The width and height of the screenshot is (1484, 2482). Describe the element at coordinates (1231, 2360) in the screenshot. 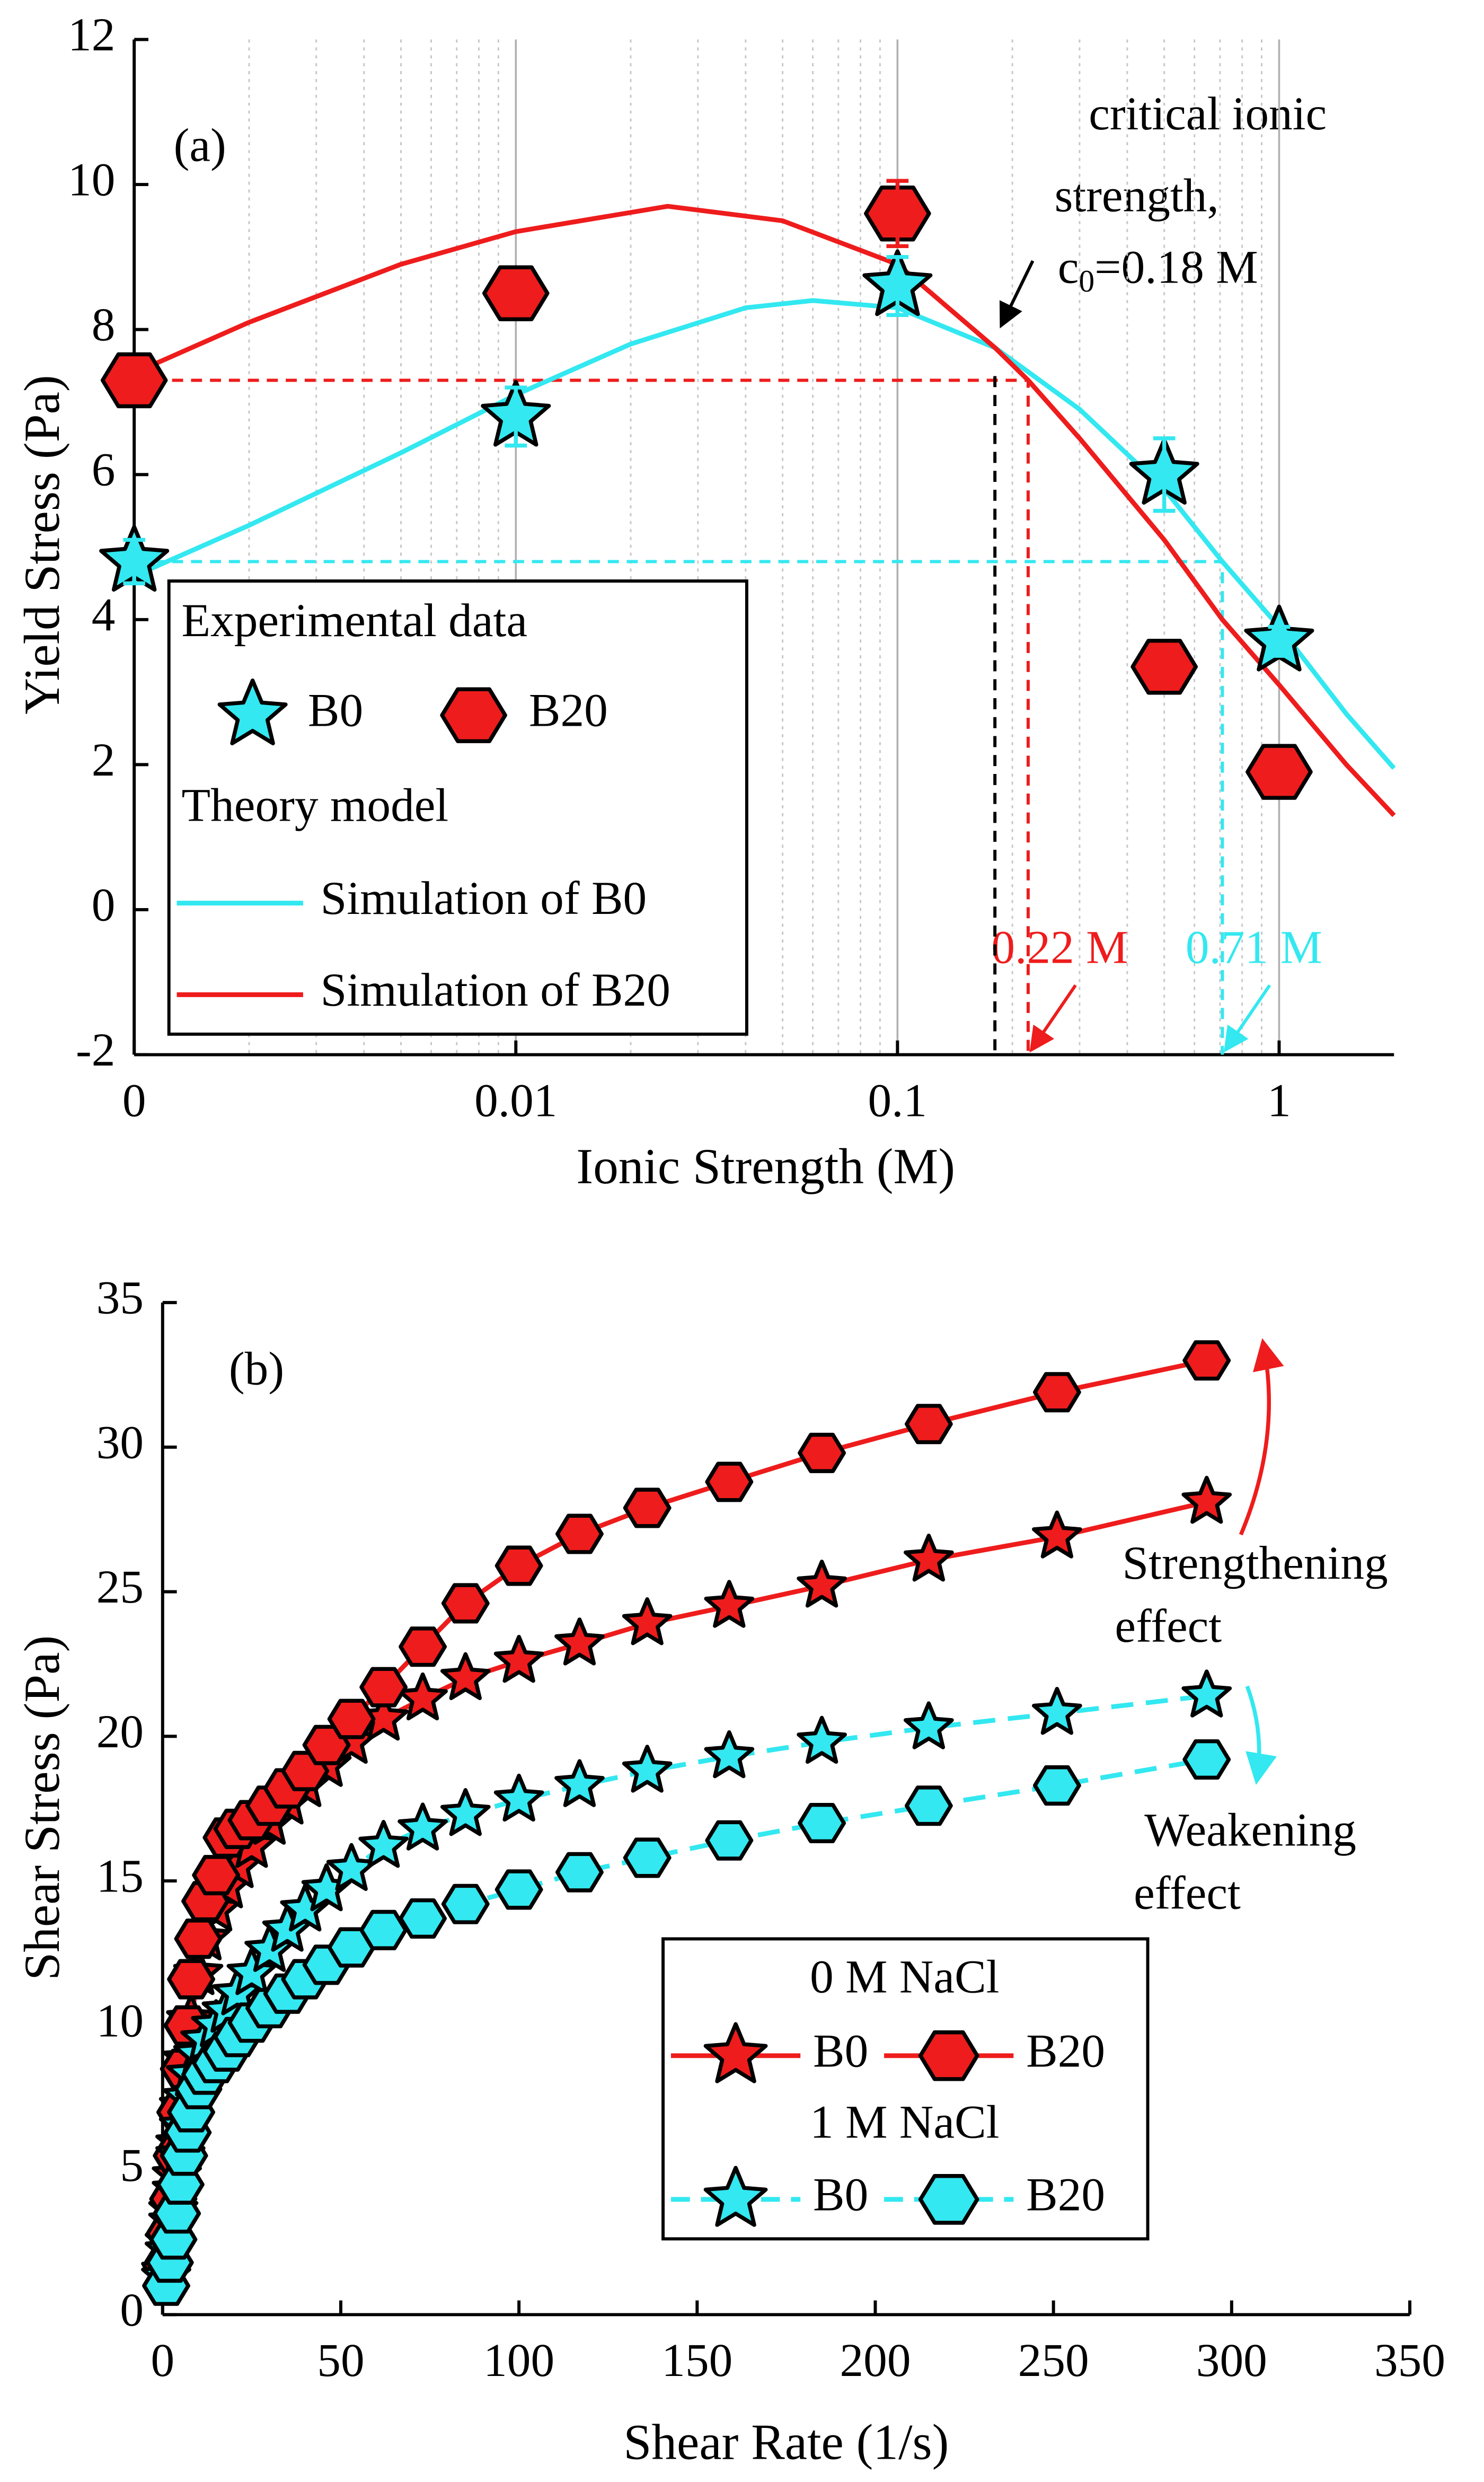

I see `x-tick-label: 300` at that location.